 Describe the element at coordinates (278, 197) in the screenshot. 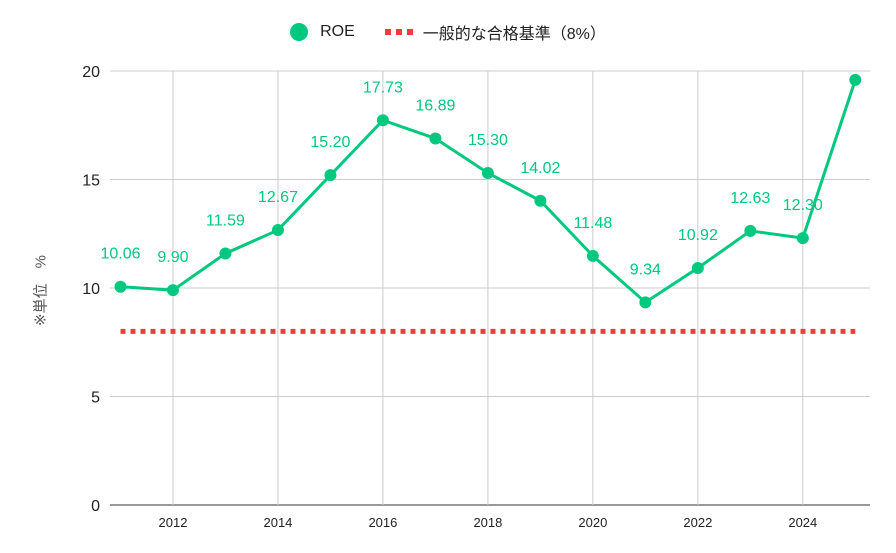

I see `data-label: 12.67` at that location.